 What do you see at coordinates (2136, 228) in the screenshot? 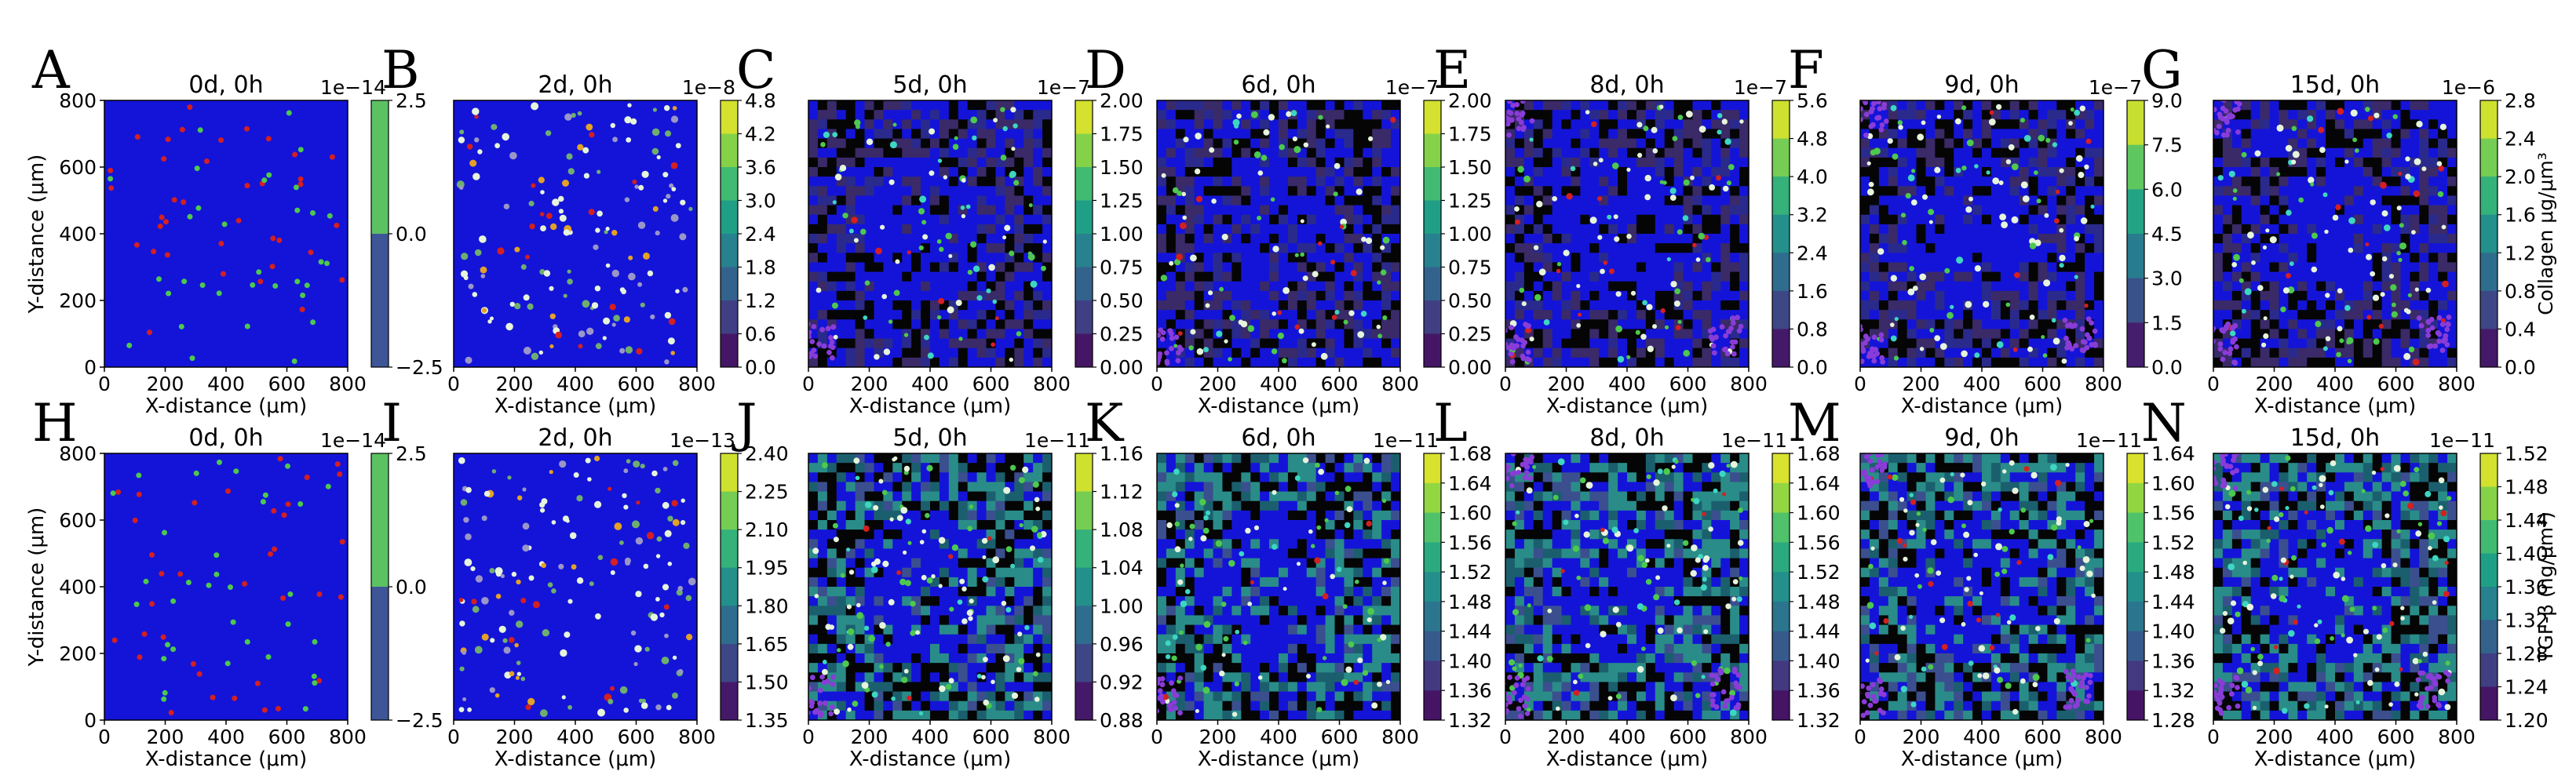
I see `colorbar: 9.07.56.04.53.01.50.01e−7` at bounding box center [2136, 228].